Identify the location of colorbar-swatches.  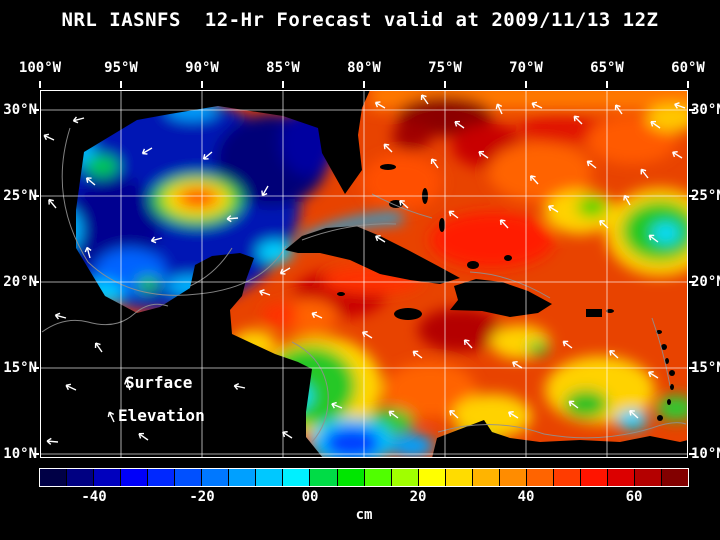
(364, 477).